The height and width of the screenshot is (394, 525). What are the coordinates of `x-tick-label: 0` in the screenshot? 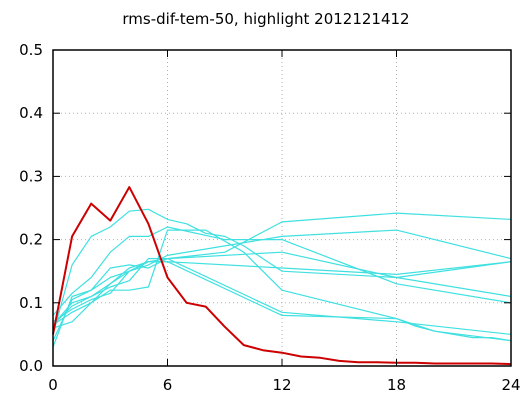 It's located at (53, 385).